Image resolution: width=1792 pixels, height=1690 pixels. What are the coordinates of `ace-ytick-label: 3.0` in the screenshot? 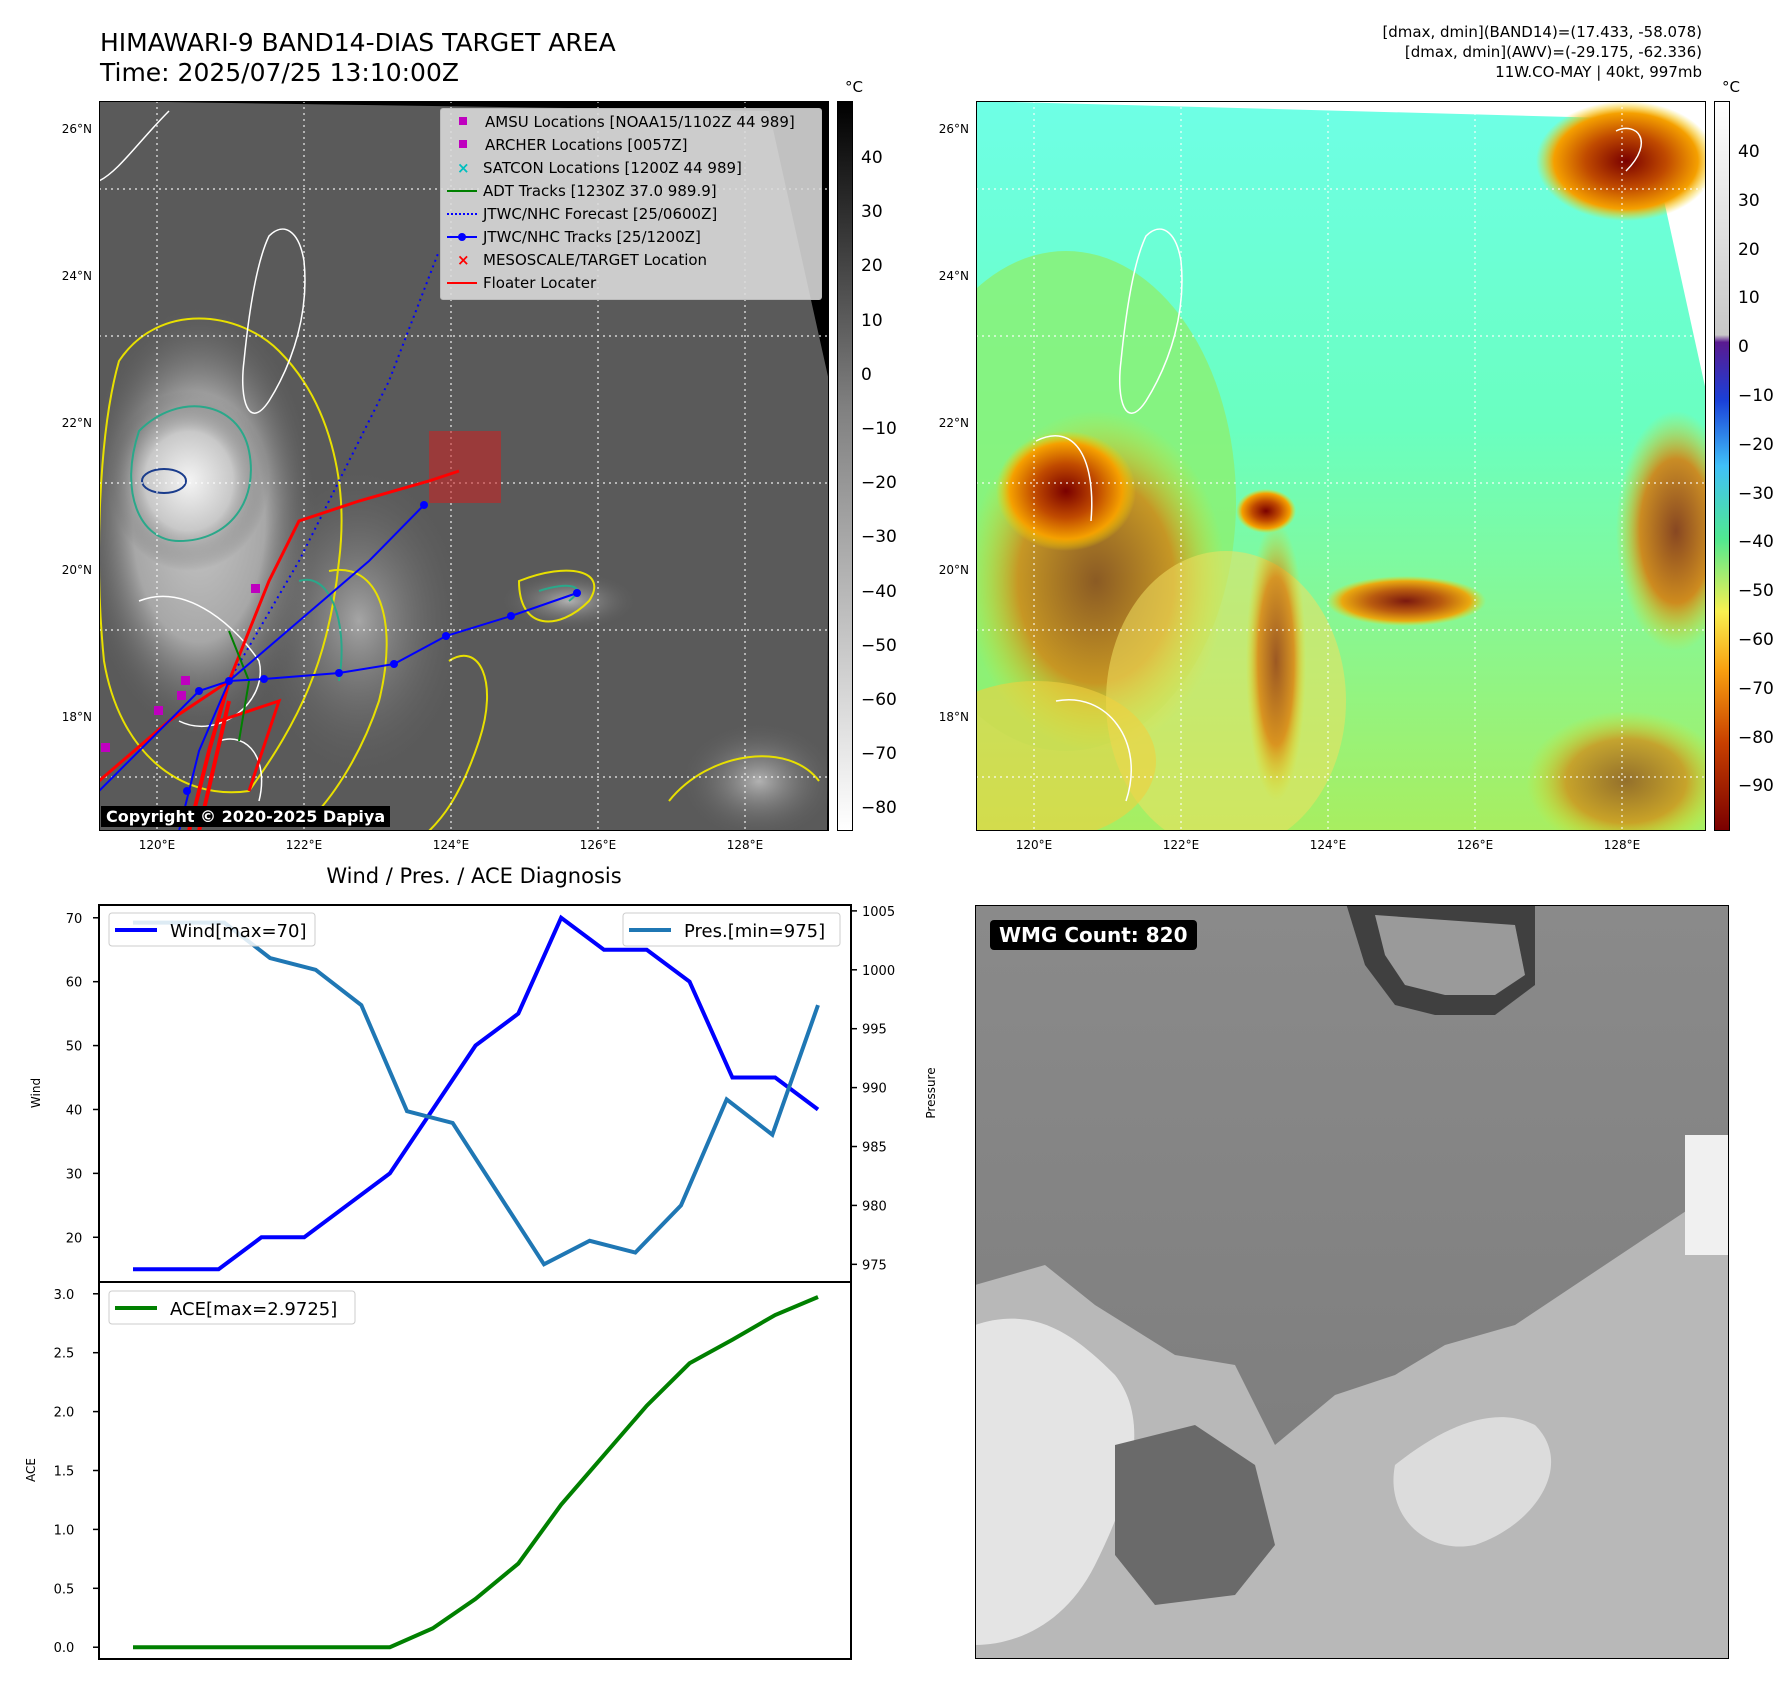 It's located at (64, 1295).